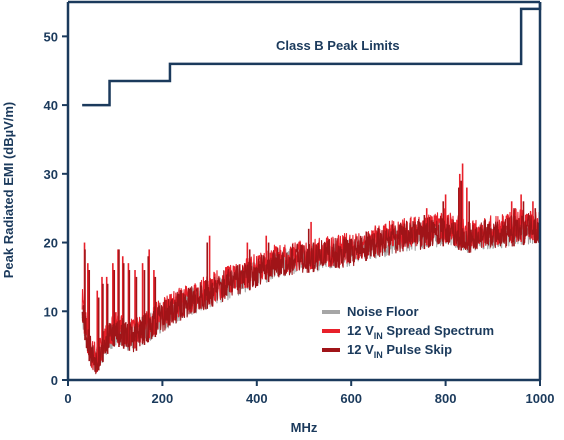  What do you see at coordinates (163, 398) in the screenshot?
I see `x-tick-label: 200` at bounding box center [163, 398].